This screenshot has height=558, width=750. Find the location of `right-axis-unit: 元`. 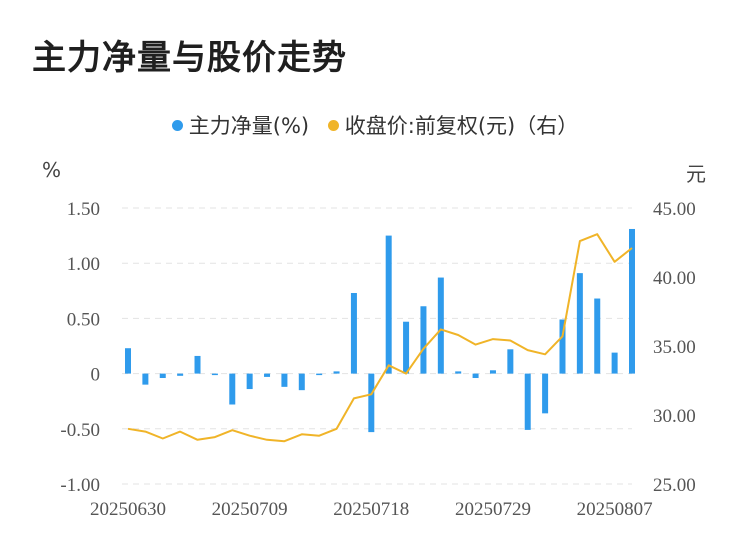

right-axis-unit: 元 is located at coordinates (696, 174).